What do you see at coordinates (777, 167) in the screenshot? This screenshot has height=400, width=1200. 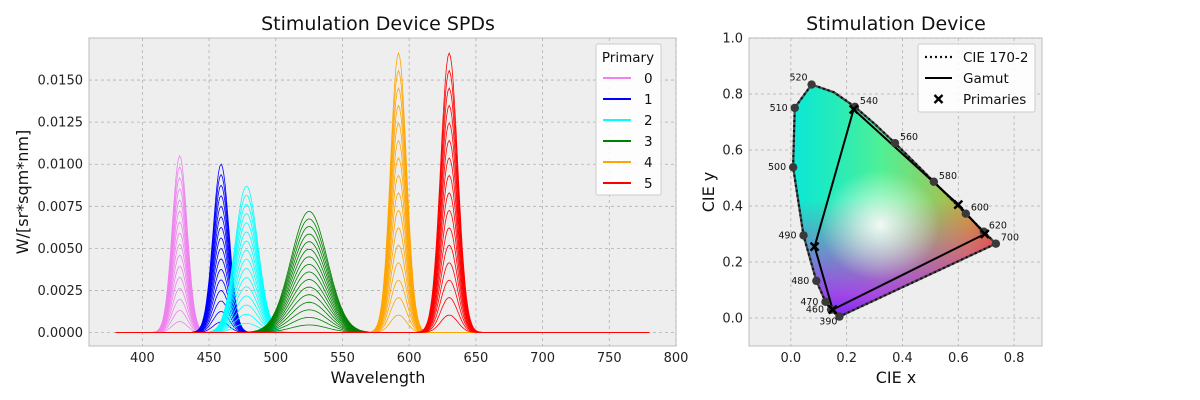 I see `locus-wavelength-label: 500` at bounding box center [777, 167].